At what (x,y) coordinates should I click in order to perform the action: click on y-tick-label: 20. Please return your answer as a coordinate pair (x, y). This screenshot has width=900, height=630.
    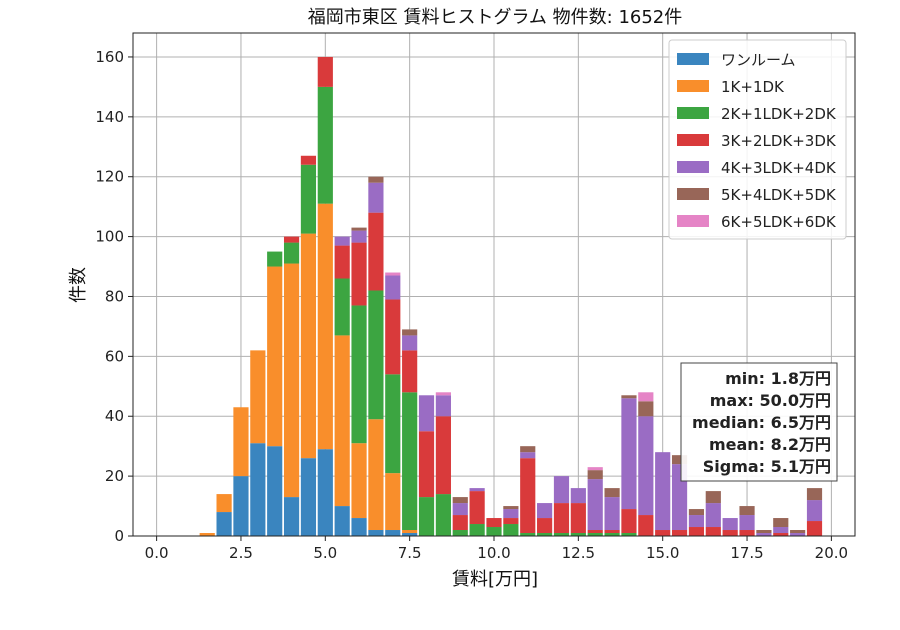
    Looking at the image, I should click on (114, 476).